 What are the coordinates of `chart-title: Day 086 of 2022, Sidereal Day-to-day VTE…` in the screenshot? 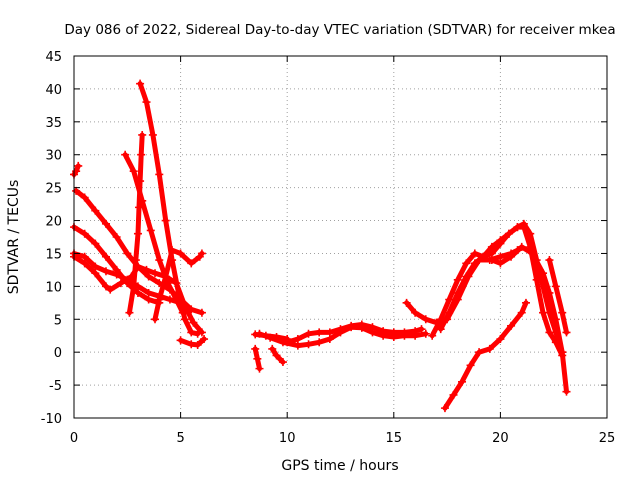 It's located at (339, 30).